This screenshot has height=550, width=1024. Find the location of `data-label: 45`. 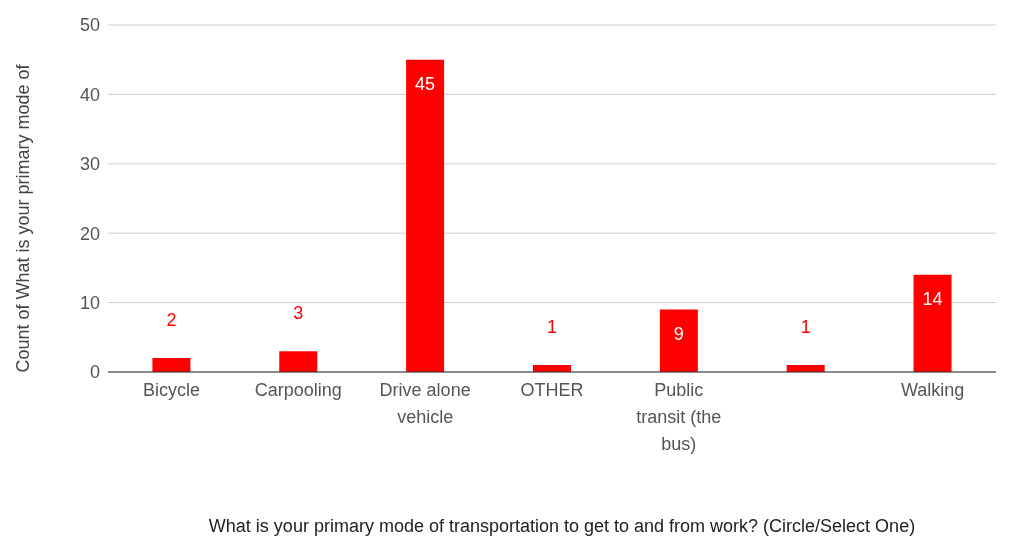

data-label: 45 is located at coordinates (425, 83).